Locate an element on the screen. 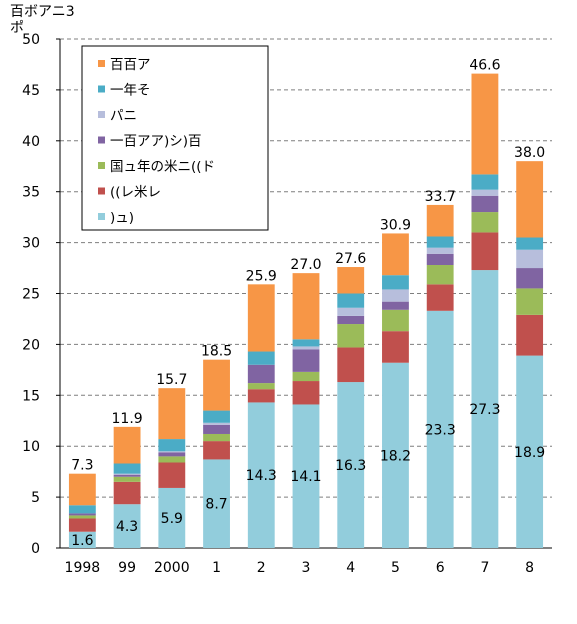 This screenshot has width=577, height=624. bar-group: 16.3 27.6 is located at coordinates (350, 399).